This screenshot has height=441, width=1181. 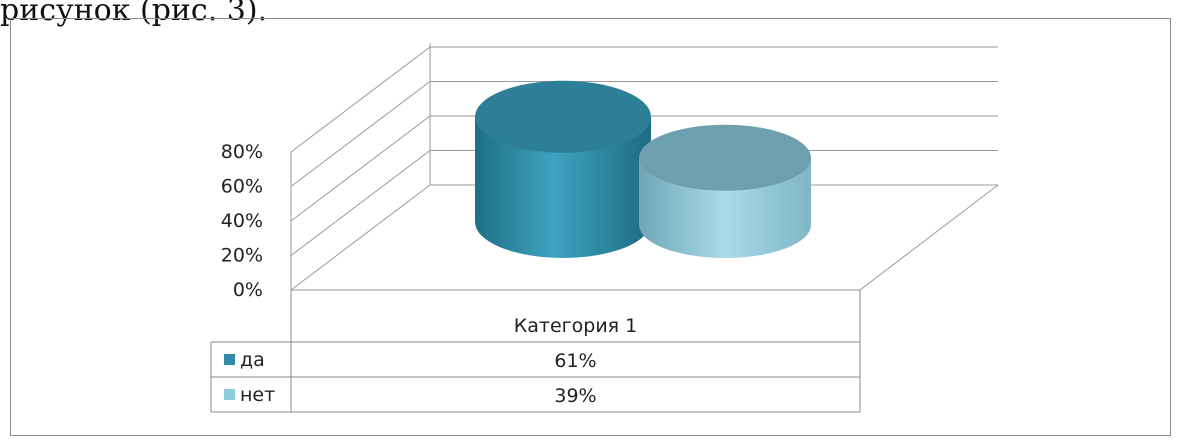 What do you see at coordinates (563, 187) in the screenshot?
I see `cylinder-body` at bounding box center [563, 187].